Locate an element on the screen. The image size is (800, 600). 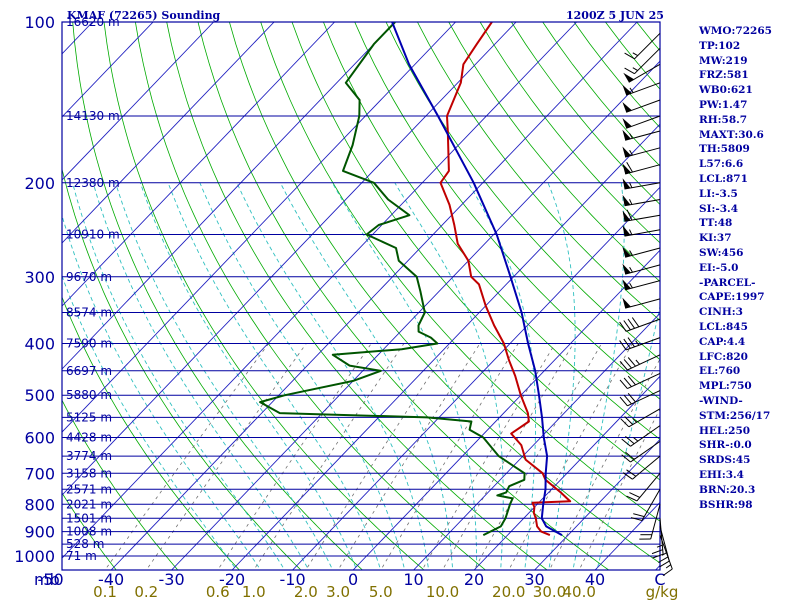
mixing-ratio-label: 5.0 is located at coordinates (381, 591).